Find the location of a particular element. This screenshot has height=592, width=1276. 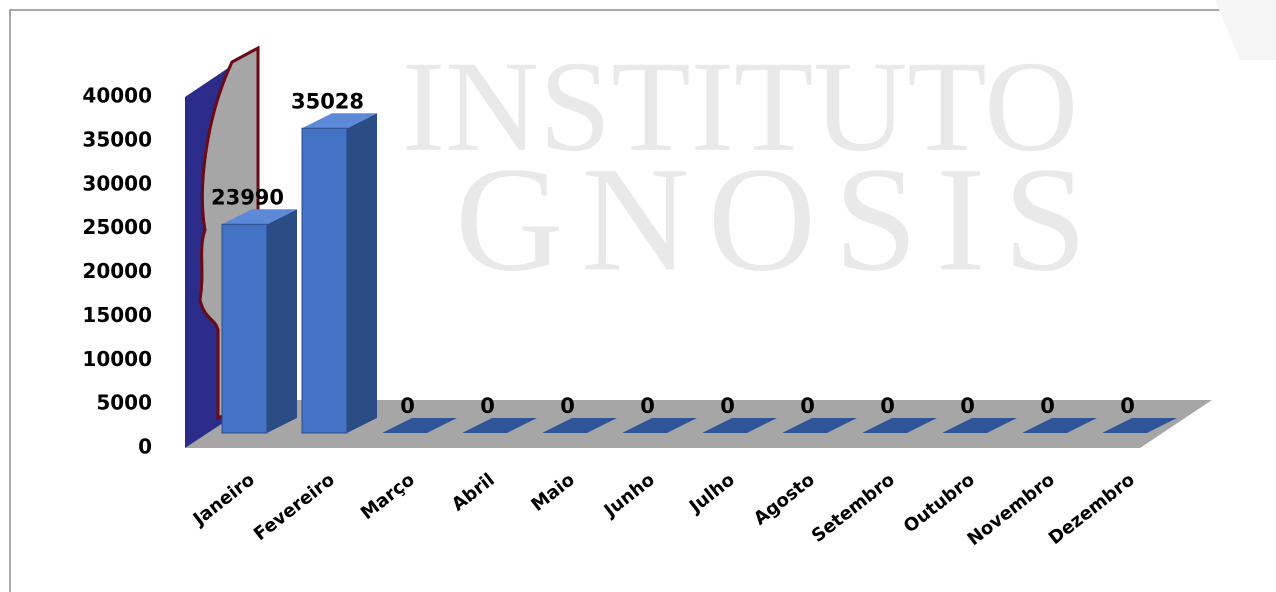

x-tick-label: Fevereiro is located at coordinates (294, 507).